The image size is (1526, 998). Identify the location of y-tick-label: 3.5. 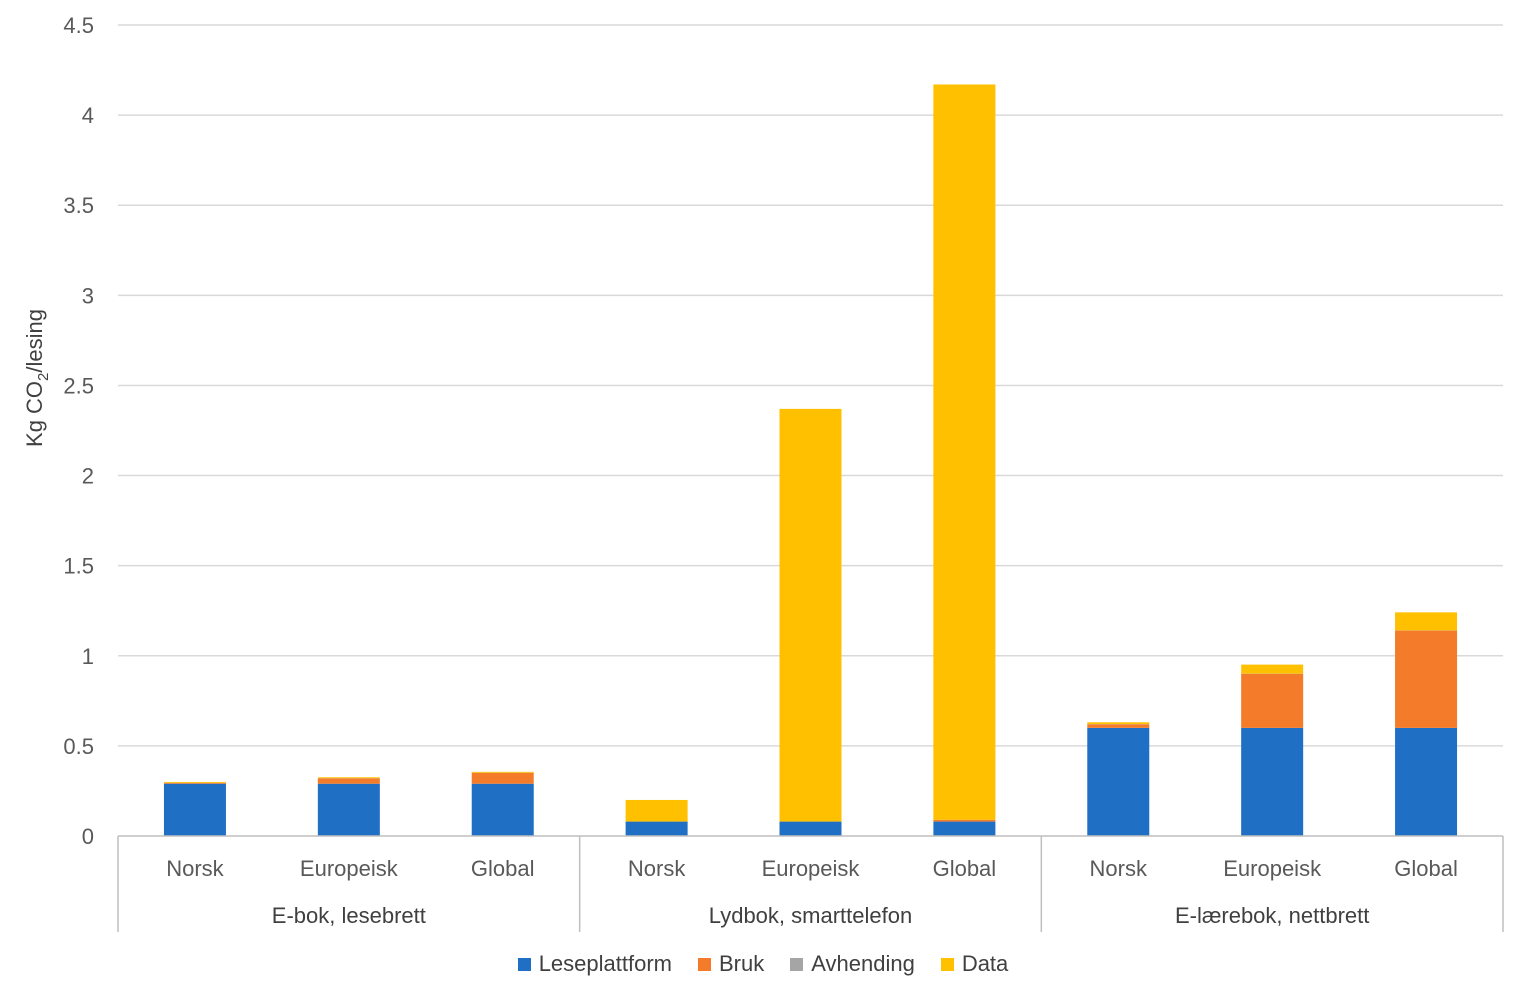
(78, 205).